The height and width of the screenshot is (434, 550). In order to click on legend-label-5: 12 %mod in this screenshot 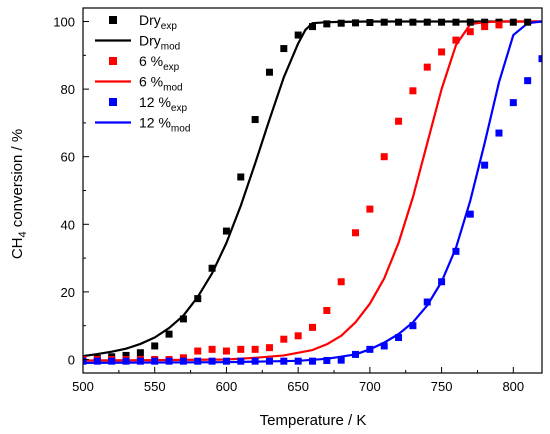, I will do `click(164, 125)`.